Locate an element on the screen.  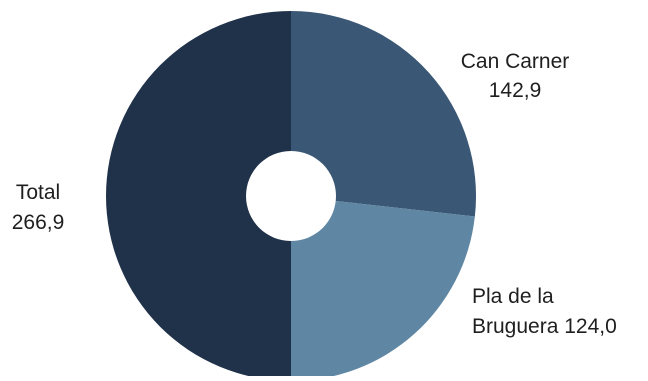
pie-slice-pla-de-la-bruguera is located at coordinates (383, 288).